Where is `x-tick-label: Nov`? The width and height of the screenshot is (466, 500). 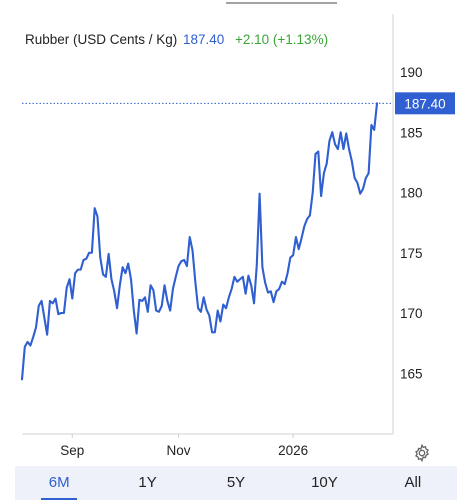 x-tick-label: Nov is located at coordinates (179, 450).